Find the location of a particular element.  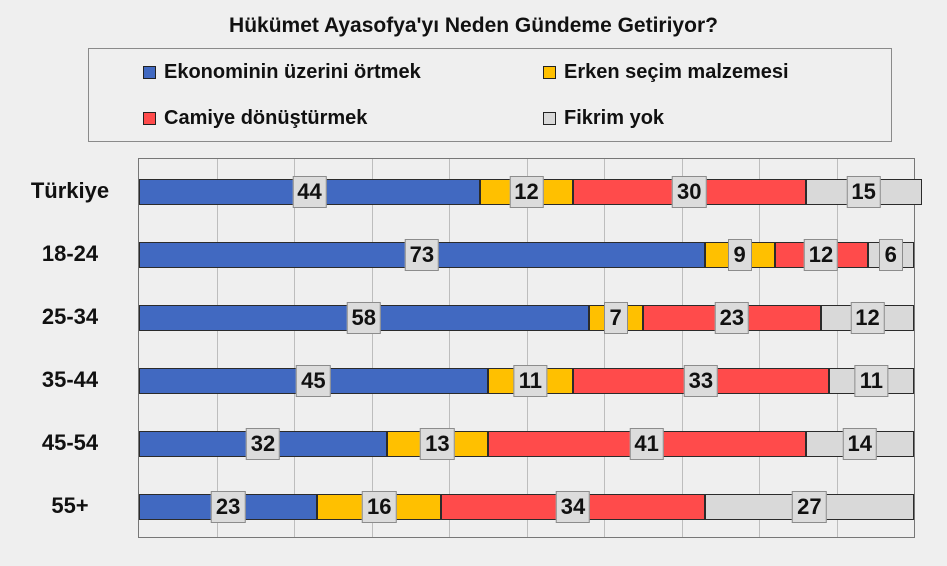

data-label: 34 is located at coordinates (573, 507).